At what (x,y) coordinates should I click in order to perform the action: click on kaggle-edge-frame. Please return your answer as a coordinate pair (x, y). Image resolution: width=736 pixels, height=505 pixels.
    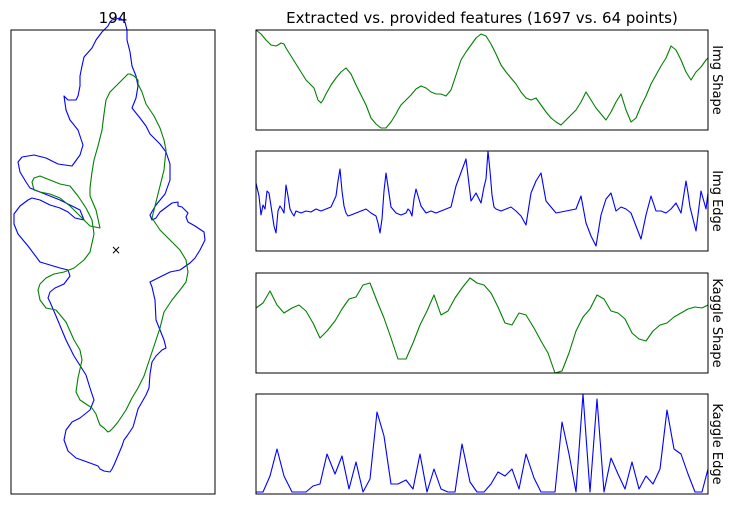
    Looking at the image, I should click on (482, 444).